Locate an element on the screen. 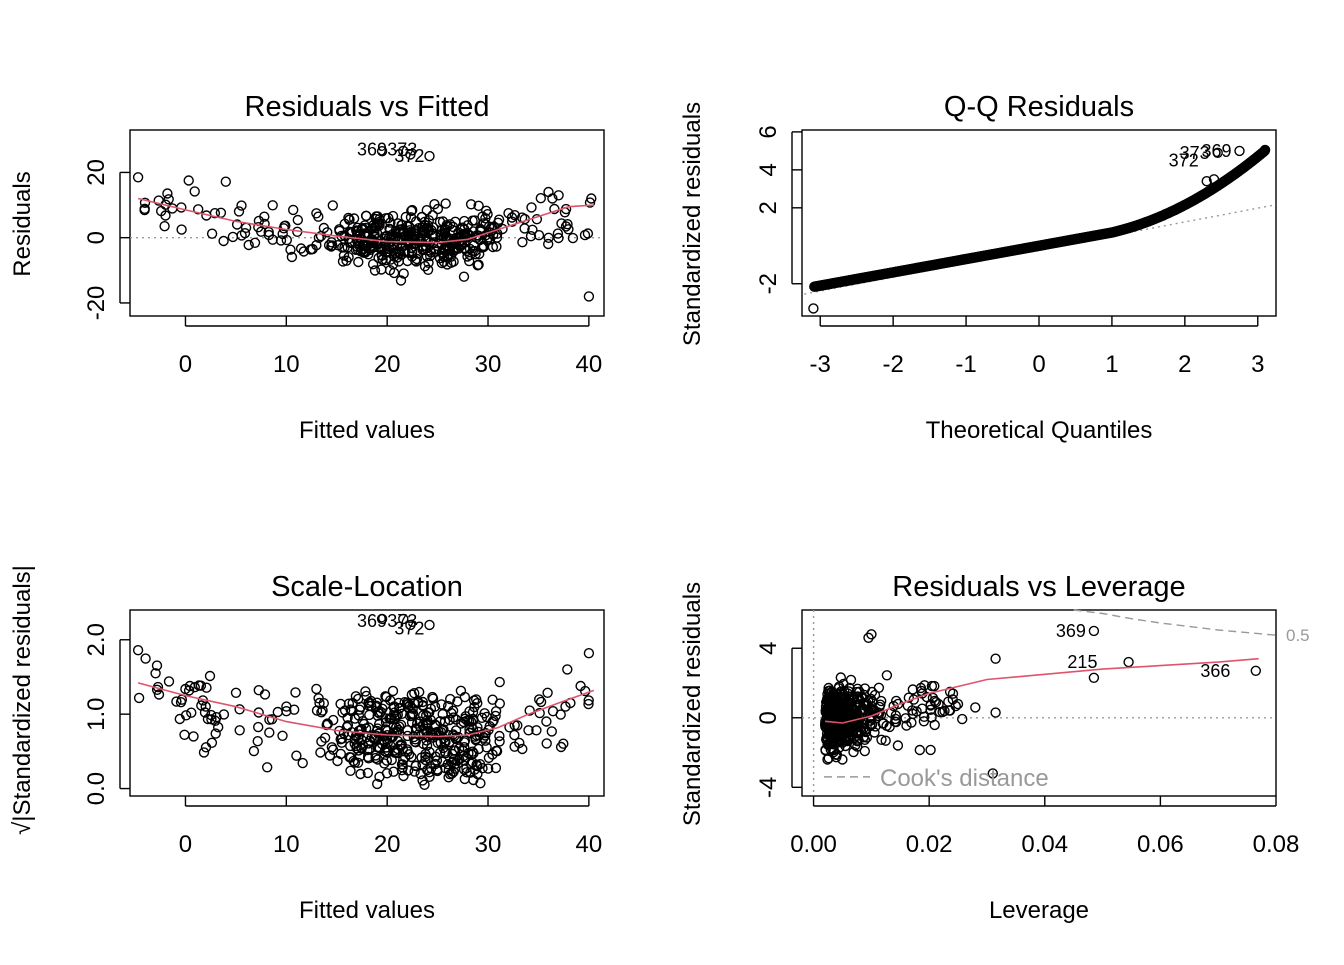 This screenshot has height=965, width=1344. x-tick-label: 40 is located at coordinates (589, 364).